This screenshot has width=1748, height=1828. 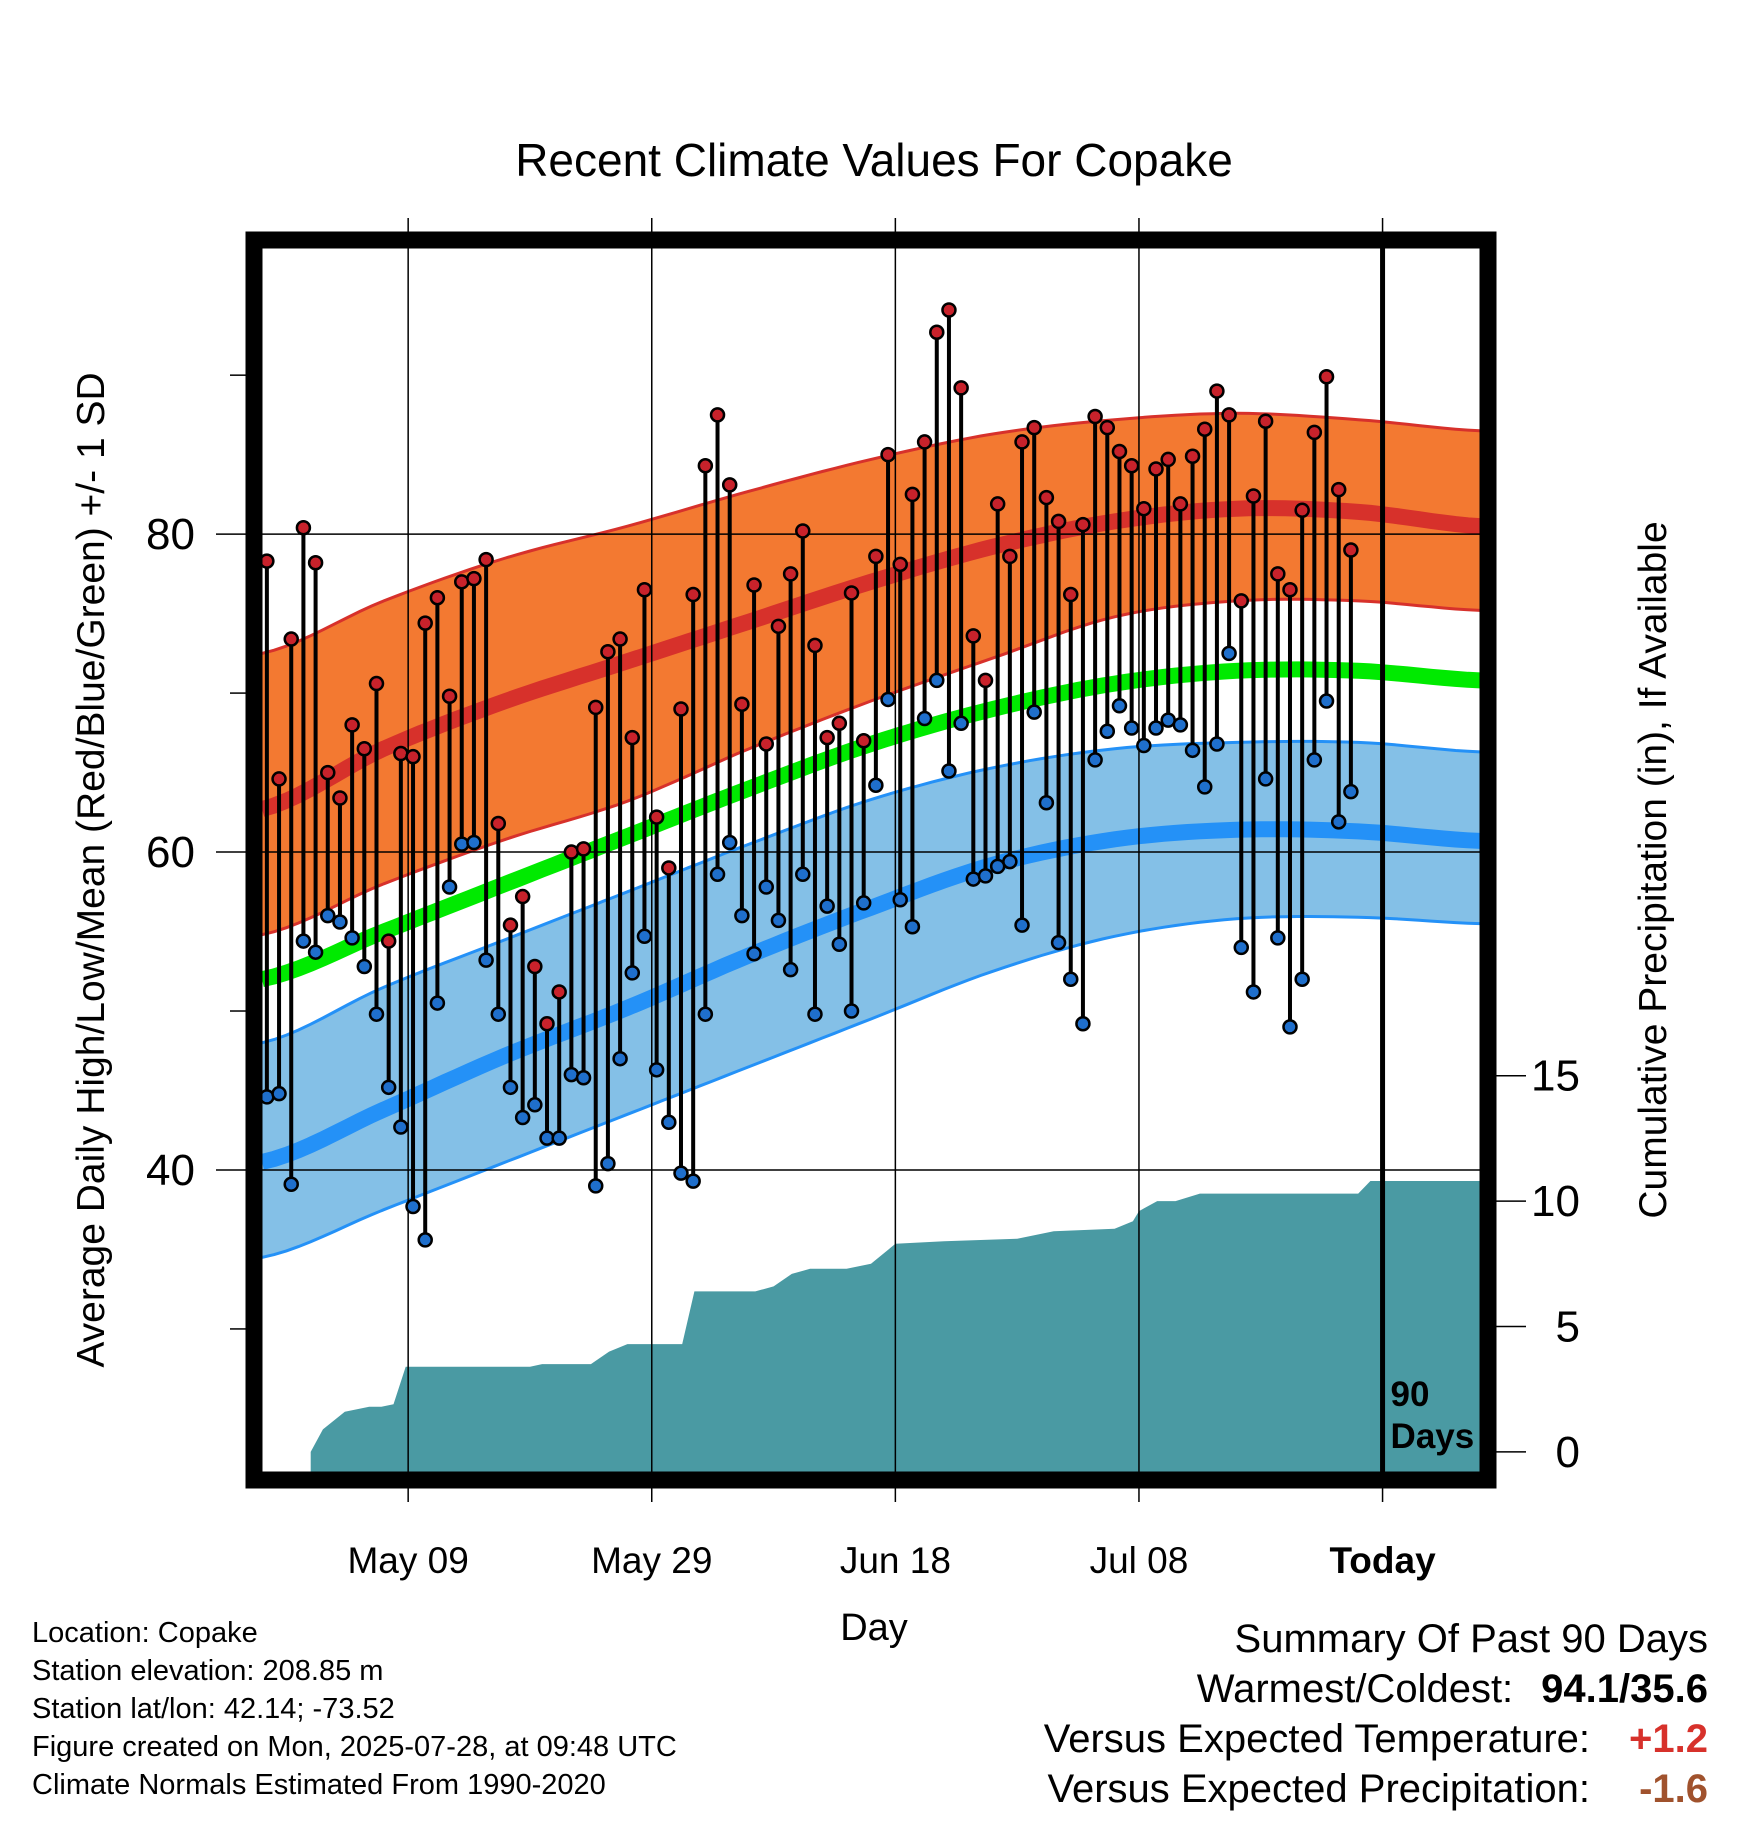 I want to click on warm-cold-value: 94.1/35.6, so click(x=1624, y=1689).